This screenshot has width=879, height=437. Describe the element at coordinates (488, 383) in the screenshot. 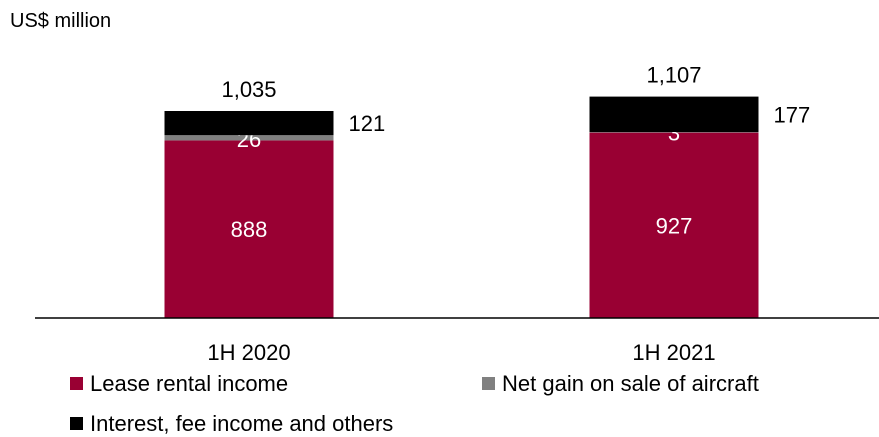

I see `legend-swatch-net-gain` at that location.